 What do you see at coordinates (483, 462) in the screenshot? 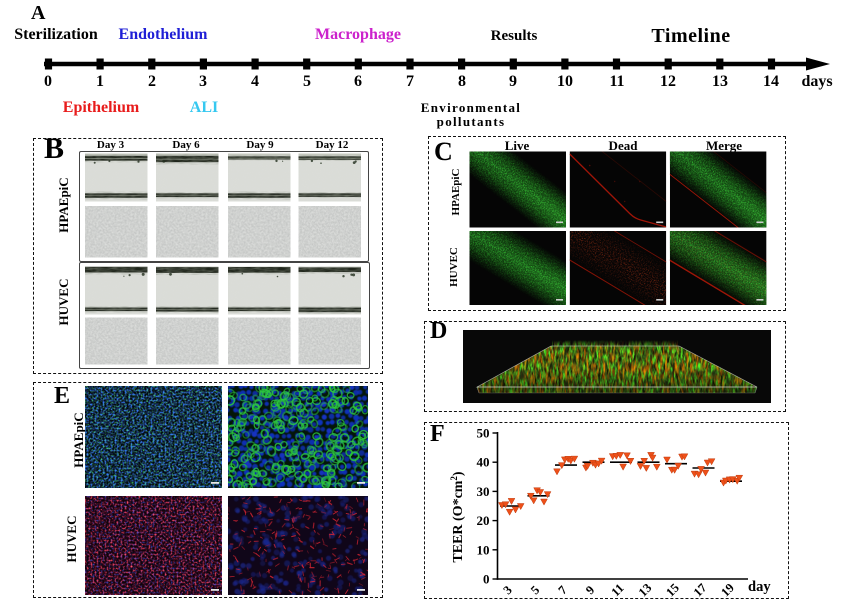
I see `svg-text: 40` at bounding box center [483, 462].